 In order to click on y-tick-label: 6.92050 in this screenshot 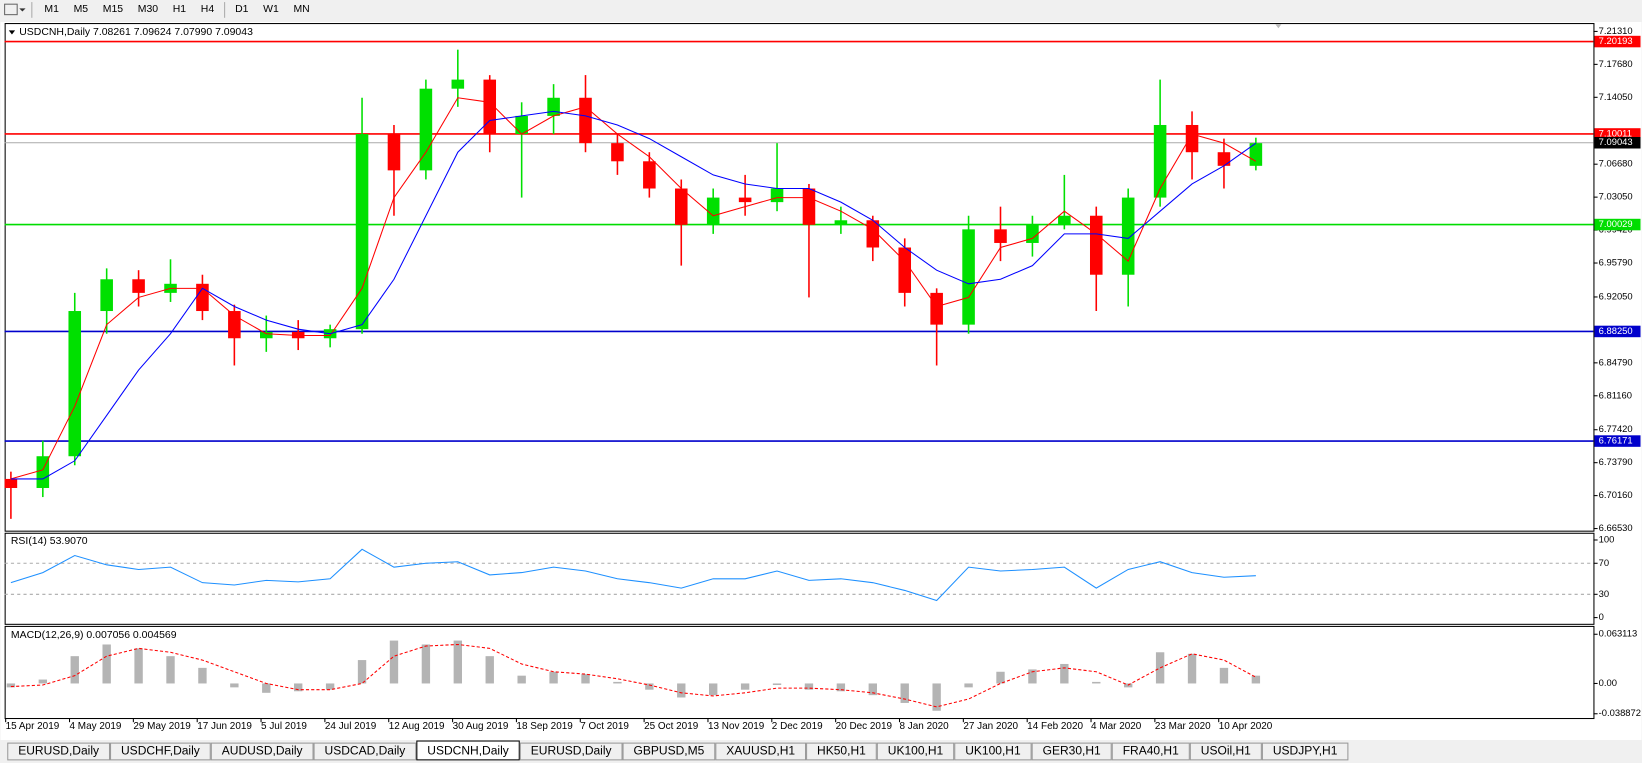, I will do `click(1616, 295)`.